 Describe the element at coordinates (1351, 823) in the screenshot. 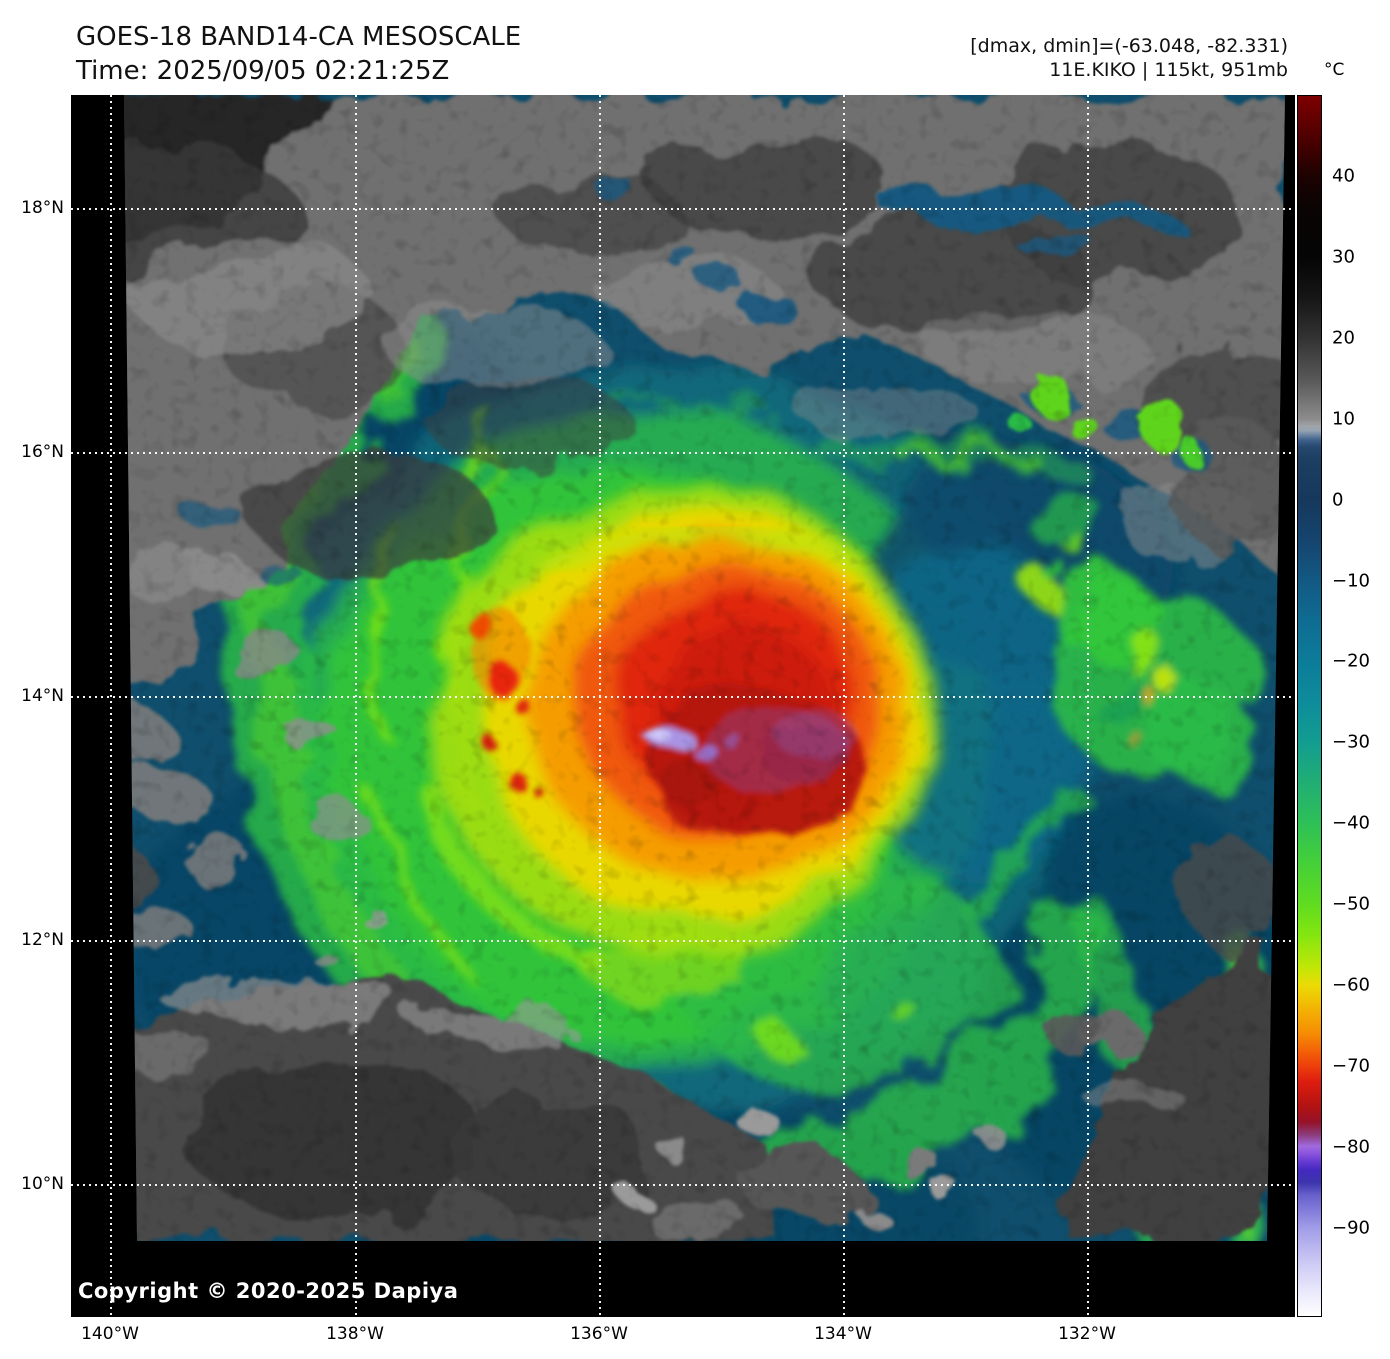

I see `colorbar-tick-label: −40` at that location.